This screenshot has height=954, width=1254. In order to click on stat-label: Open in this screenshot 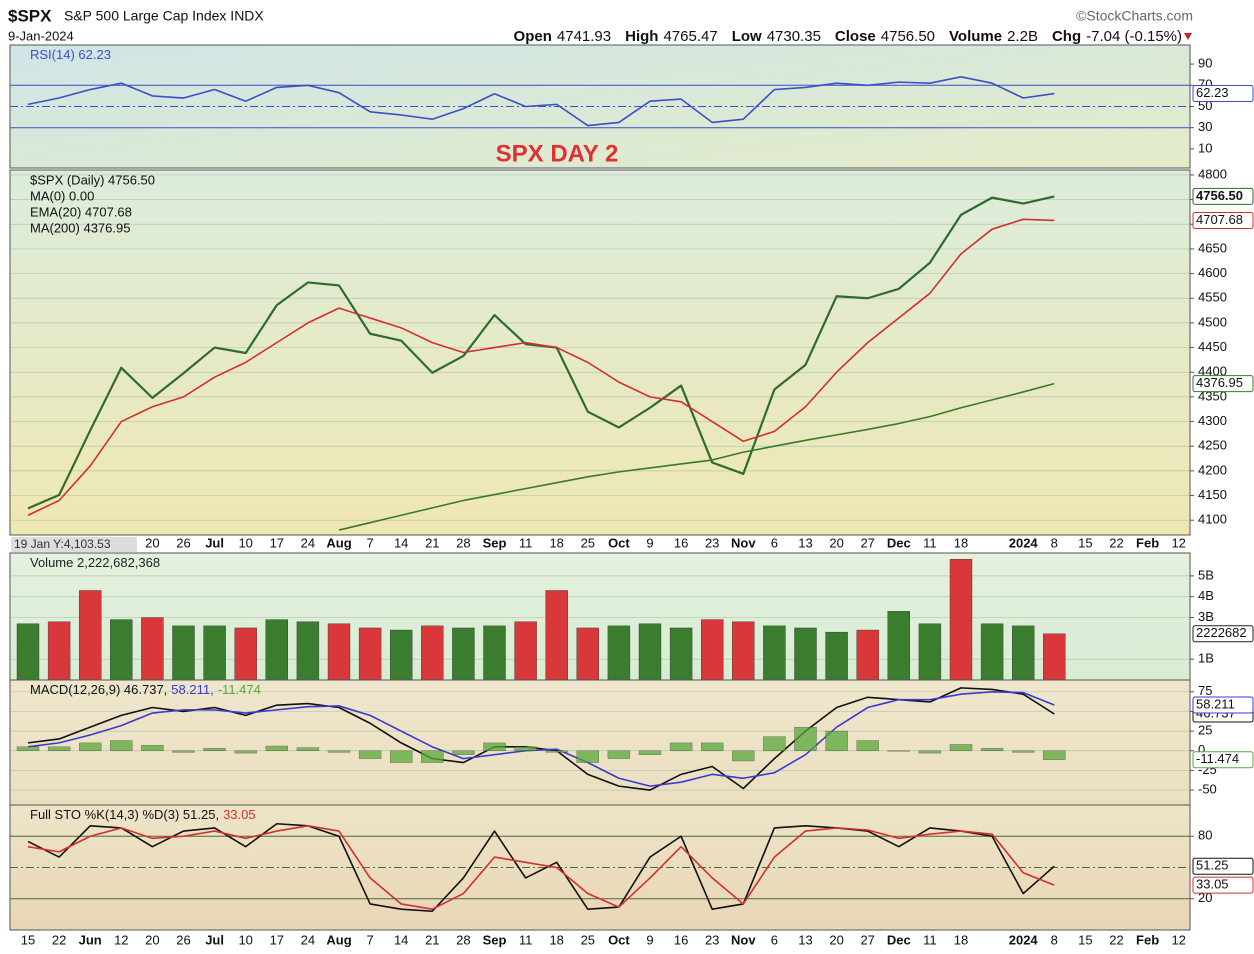, I will do `click(533, 36)`.